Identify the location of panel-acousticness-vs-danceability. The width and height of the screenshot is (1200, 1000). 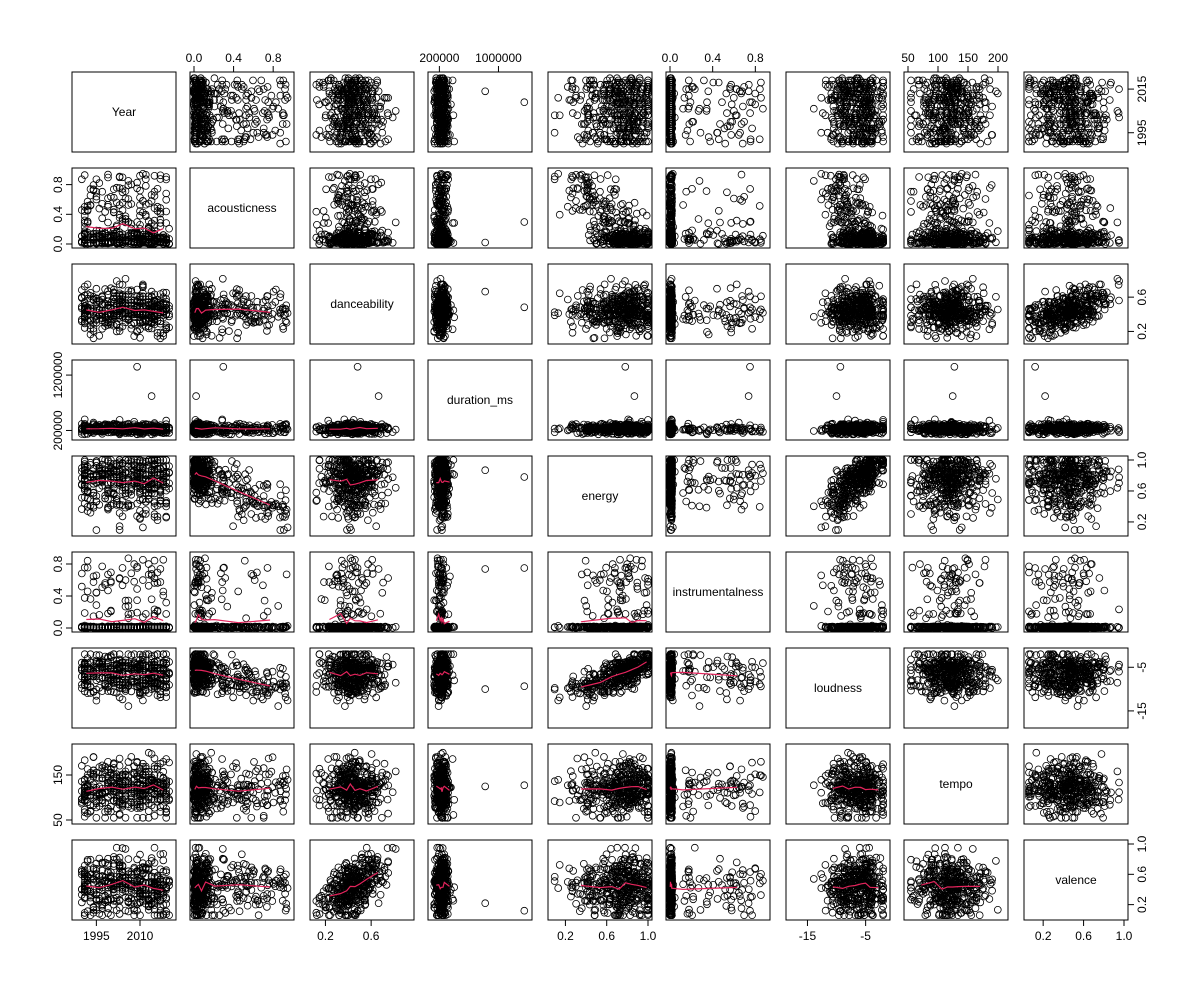
(362, 208).